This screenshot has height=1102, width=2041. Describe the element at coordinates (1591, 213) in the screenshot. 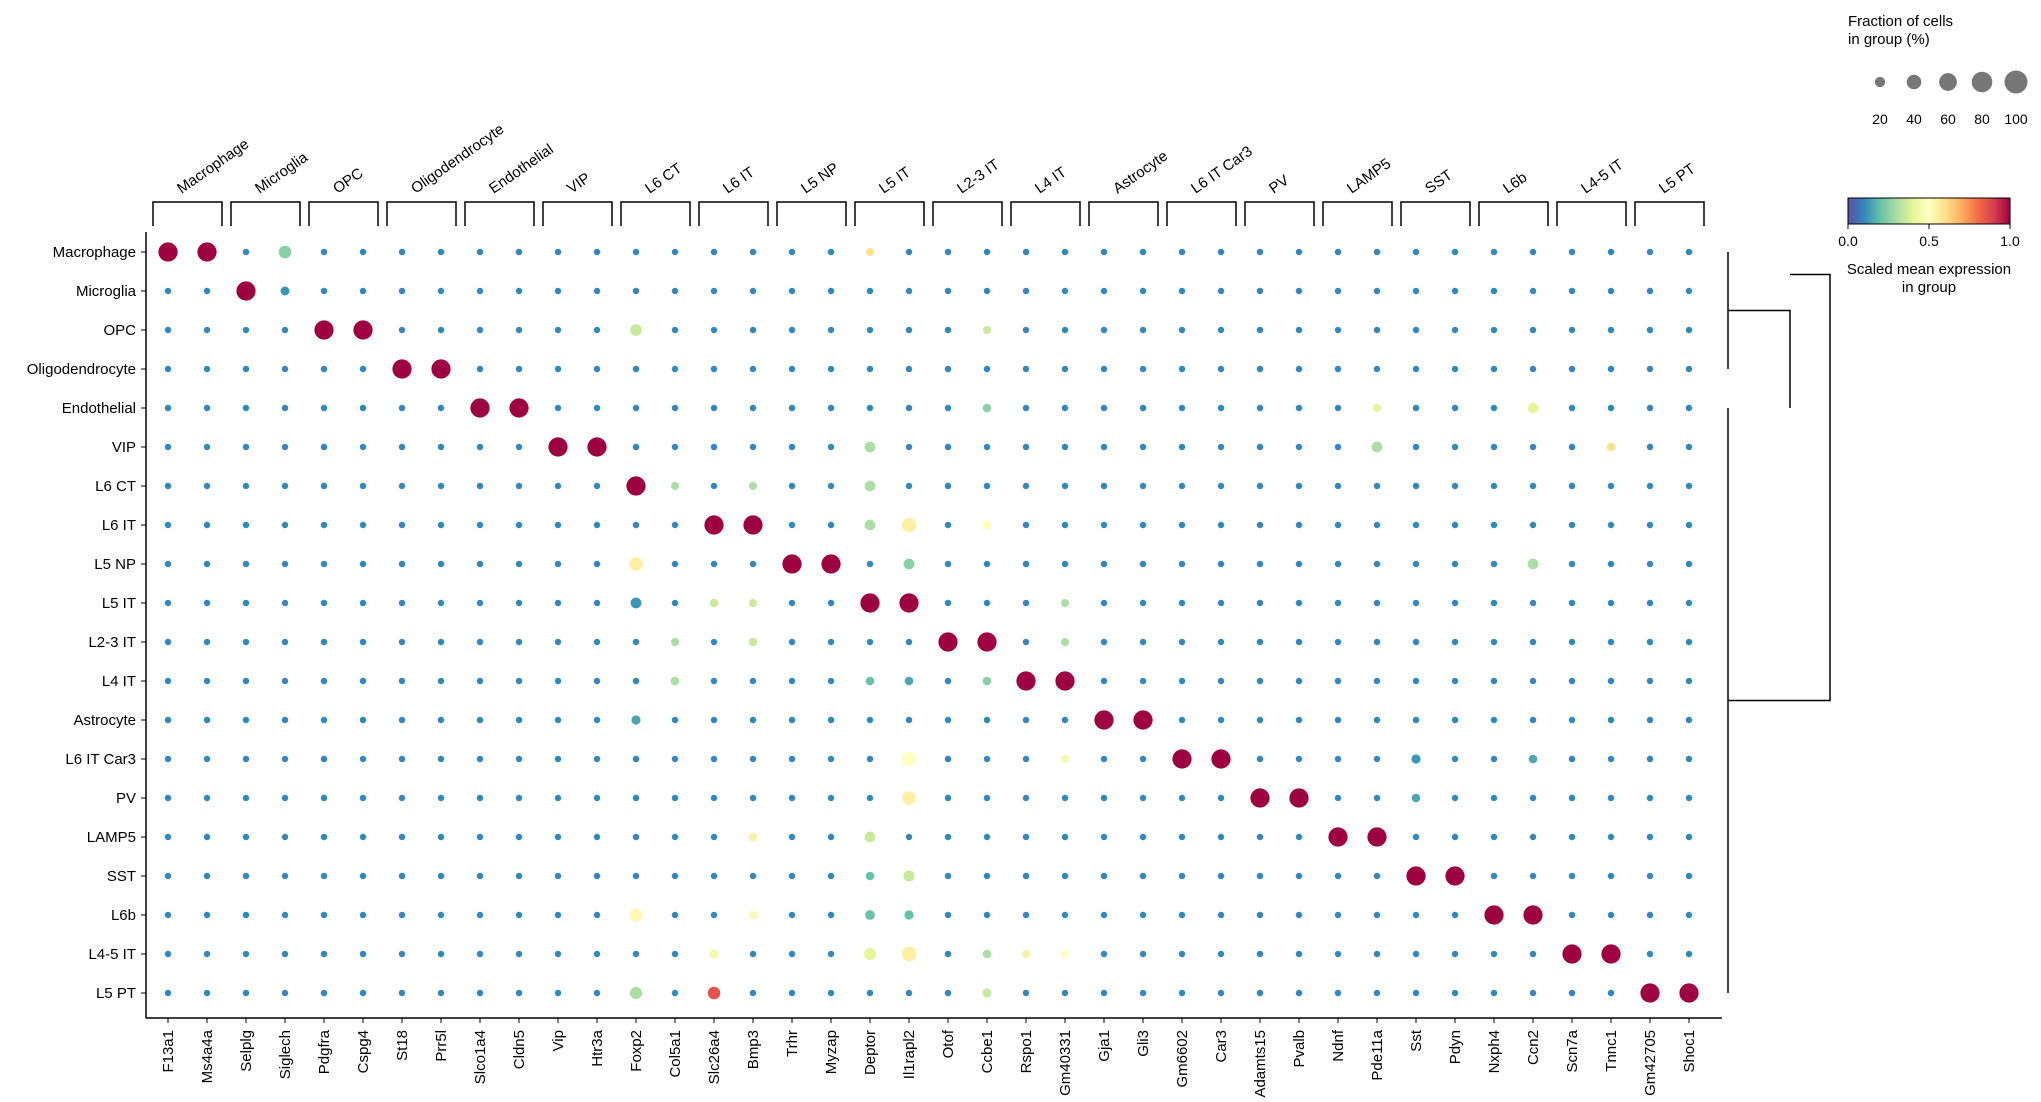

I see `gene-group-bracket` at that location.